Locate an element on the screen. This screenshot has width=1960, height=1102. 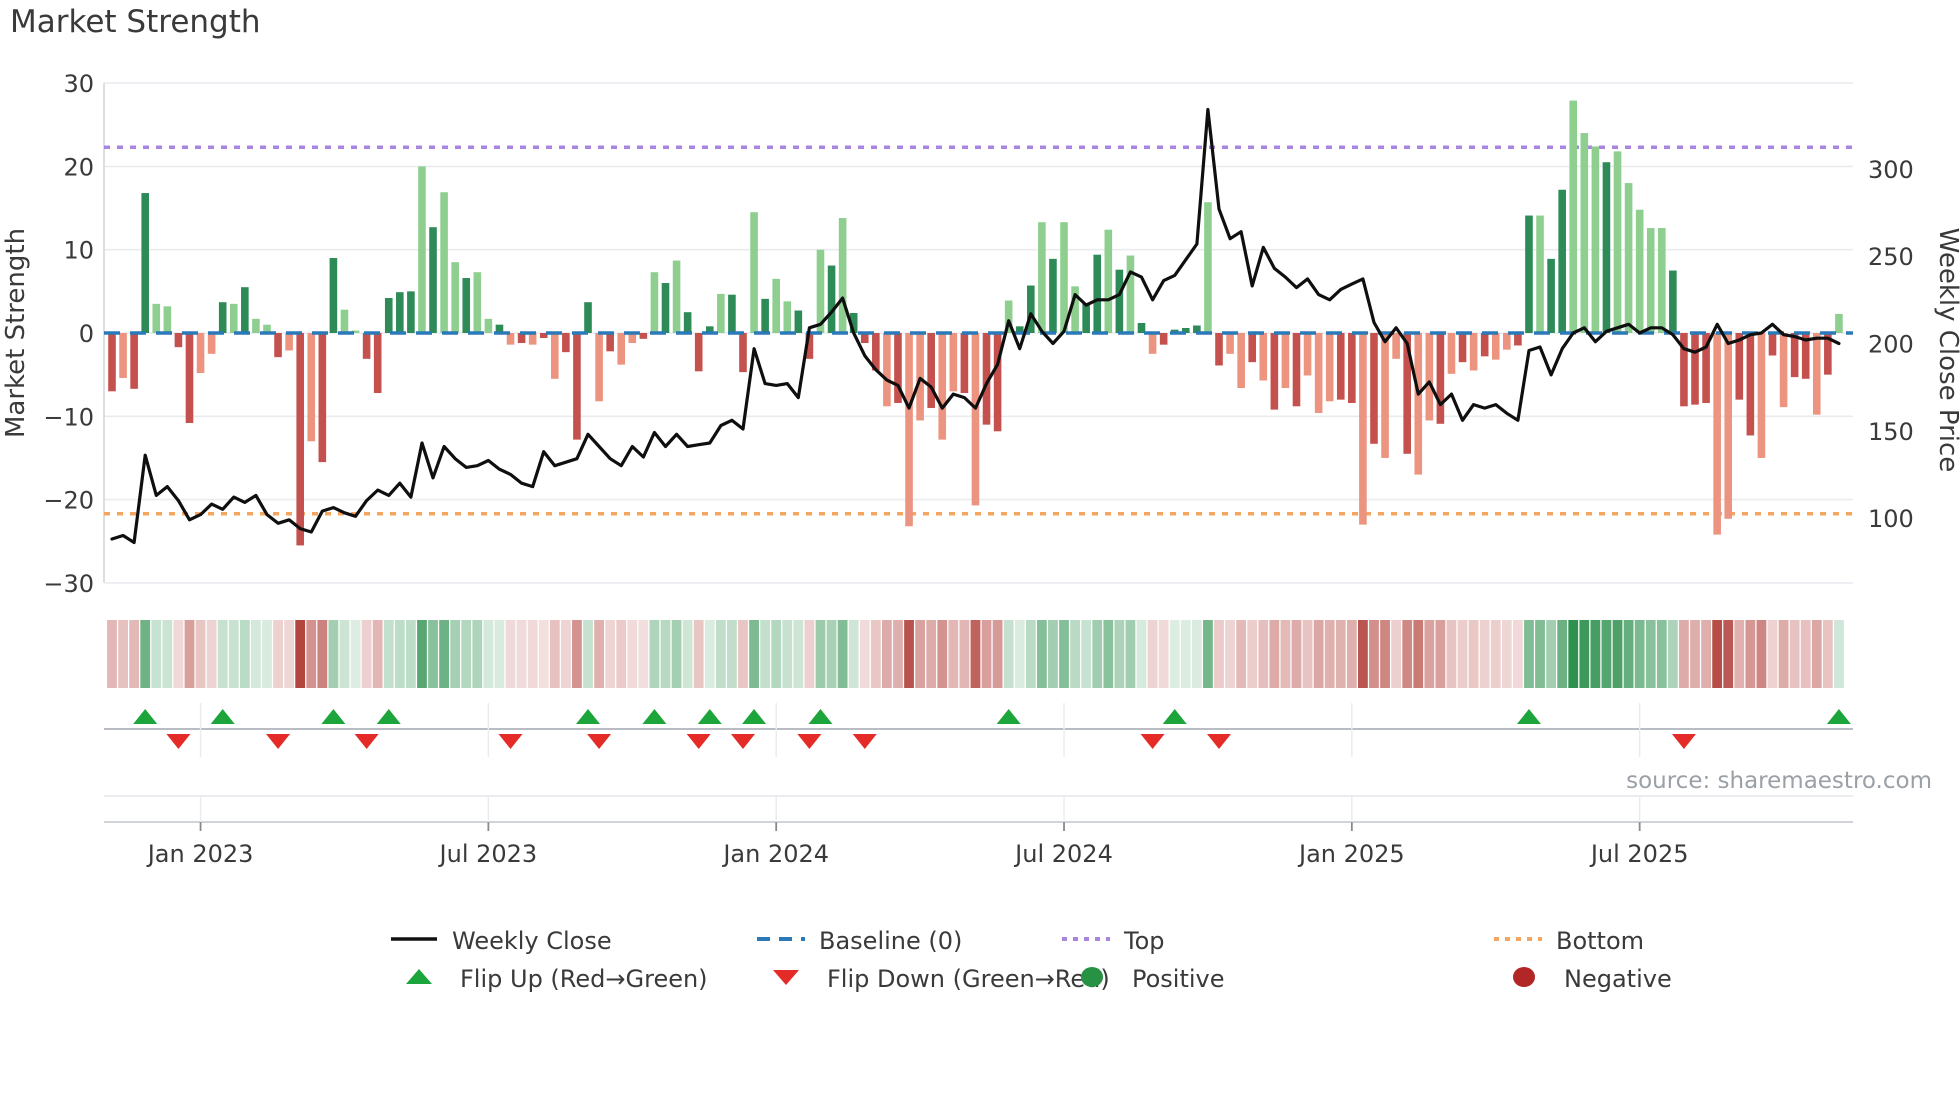
legend-label: Flip Up (Red→Green) is located at coordinates (584, 979).